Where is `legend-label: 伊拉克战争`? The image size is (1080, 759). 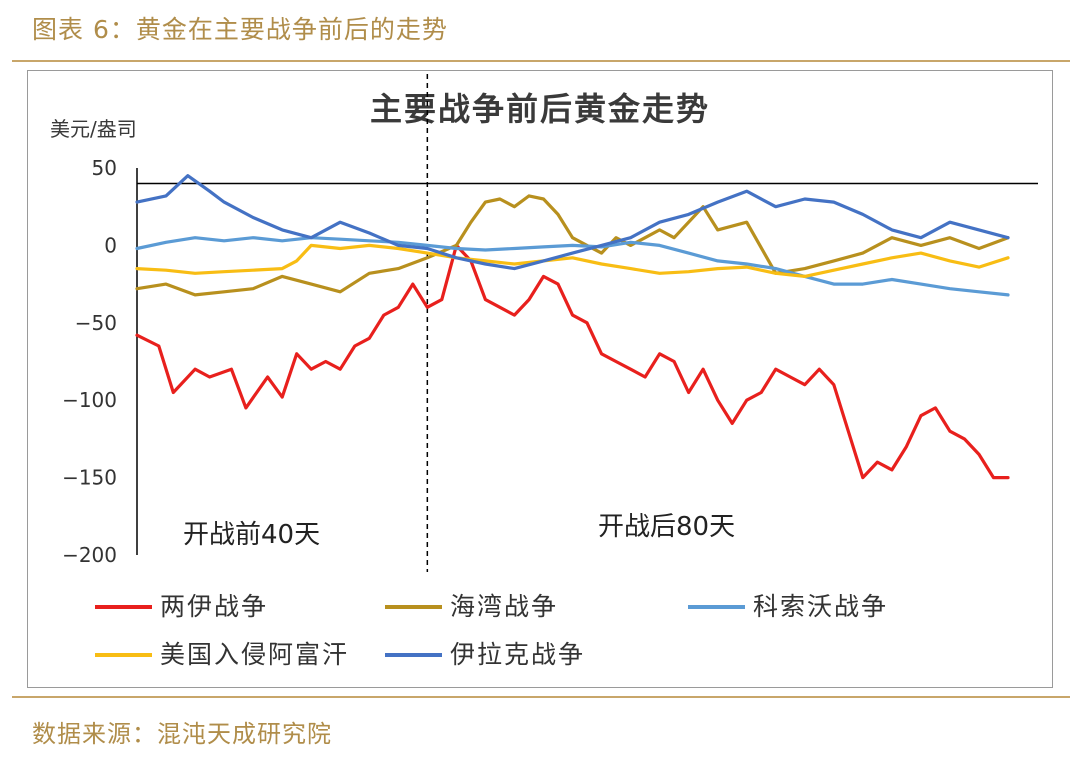 legend-label: 伊拉克战争 is located at coordinates (517, 654).